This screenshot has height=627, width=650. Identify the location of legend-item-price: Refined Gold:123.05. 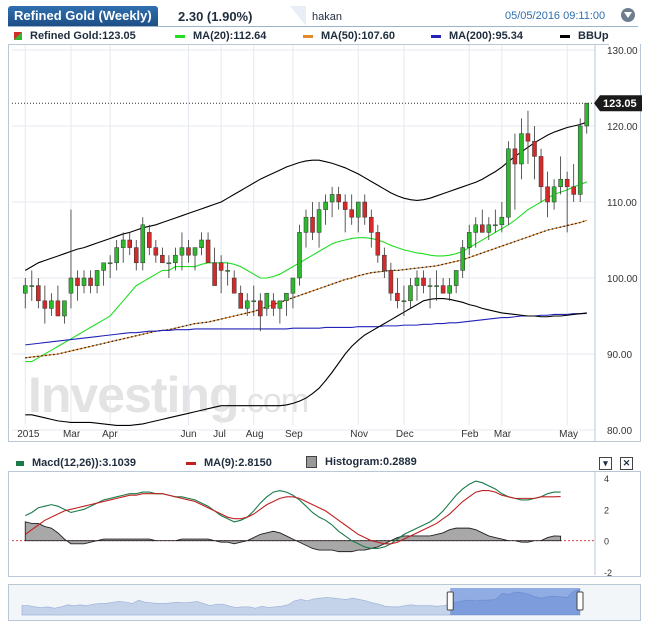
(75, 36).